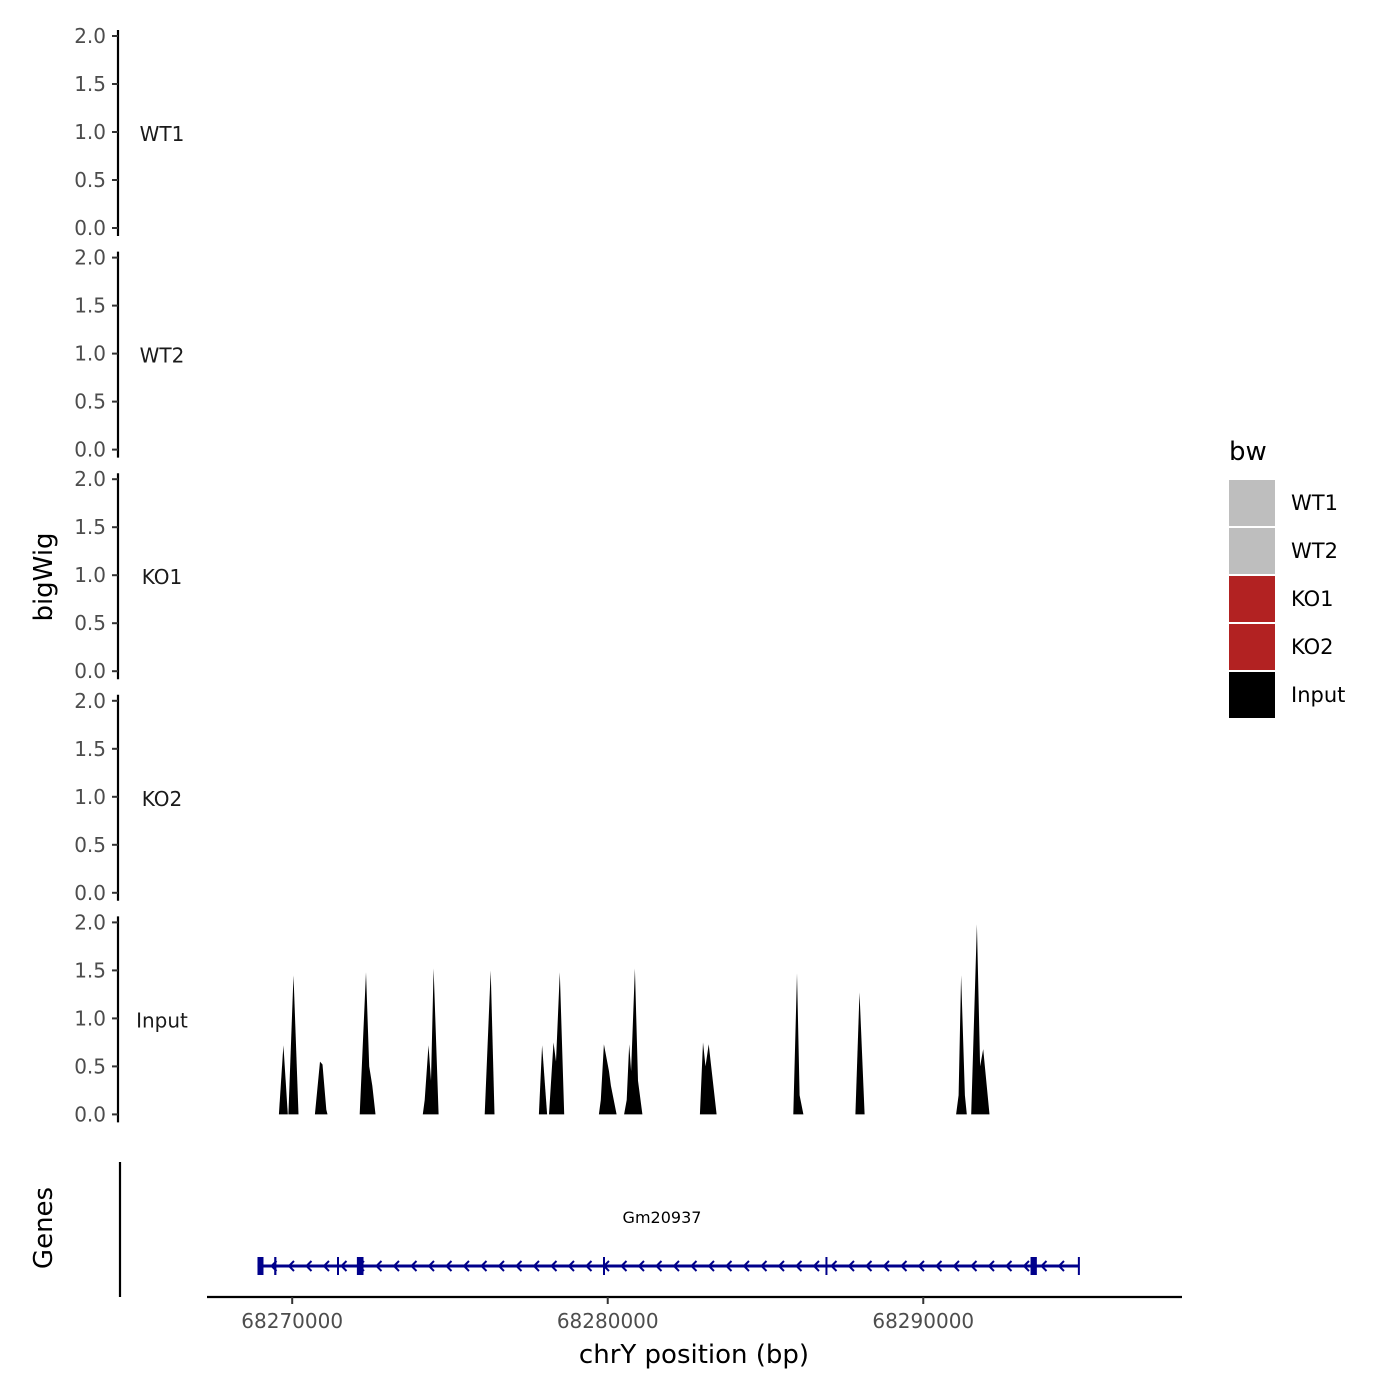  What do you see at coordinates (668, 1241) in the screenshot?
I see `gene-model: Gm20937` at bounding box center [668, 1241].